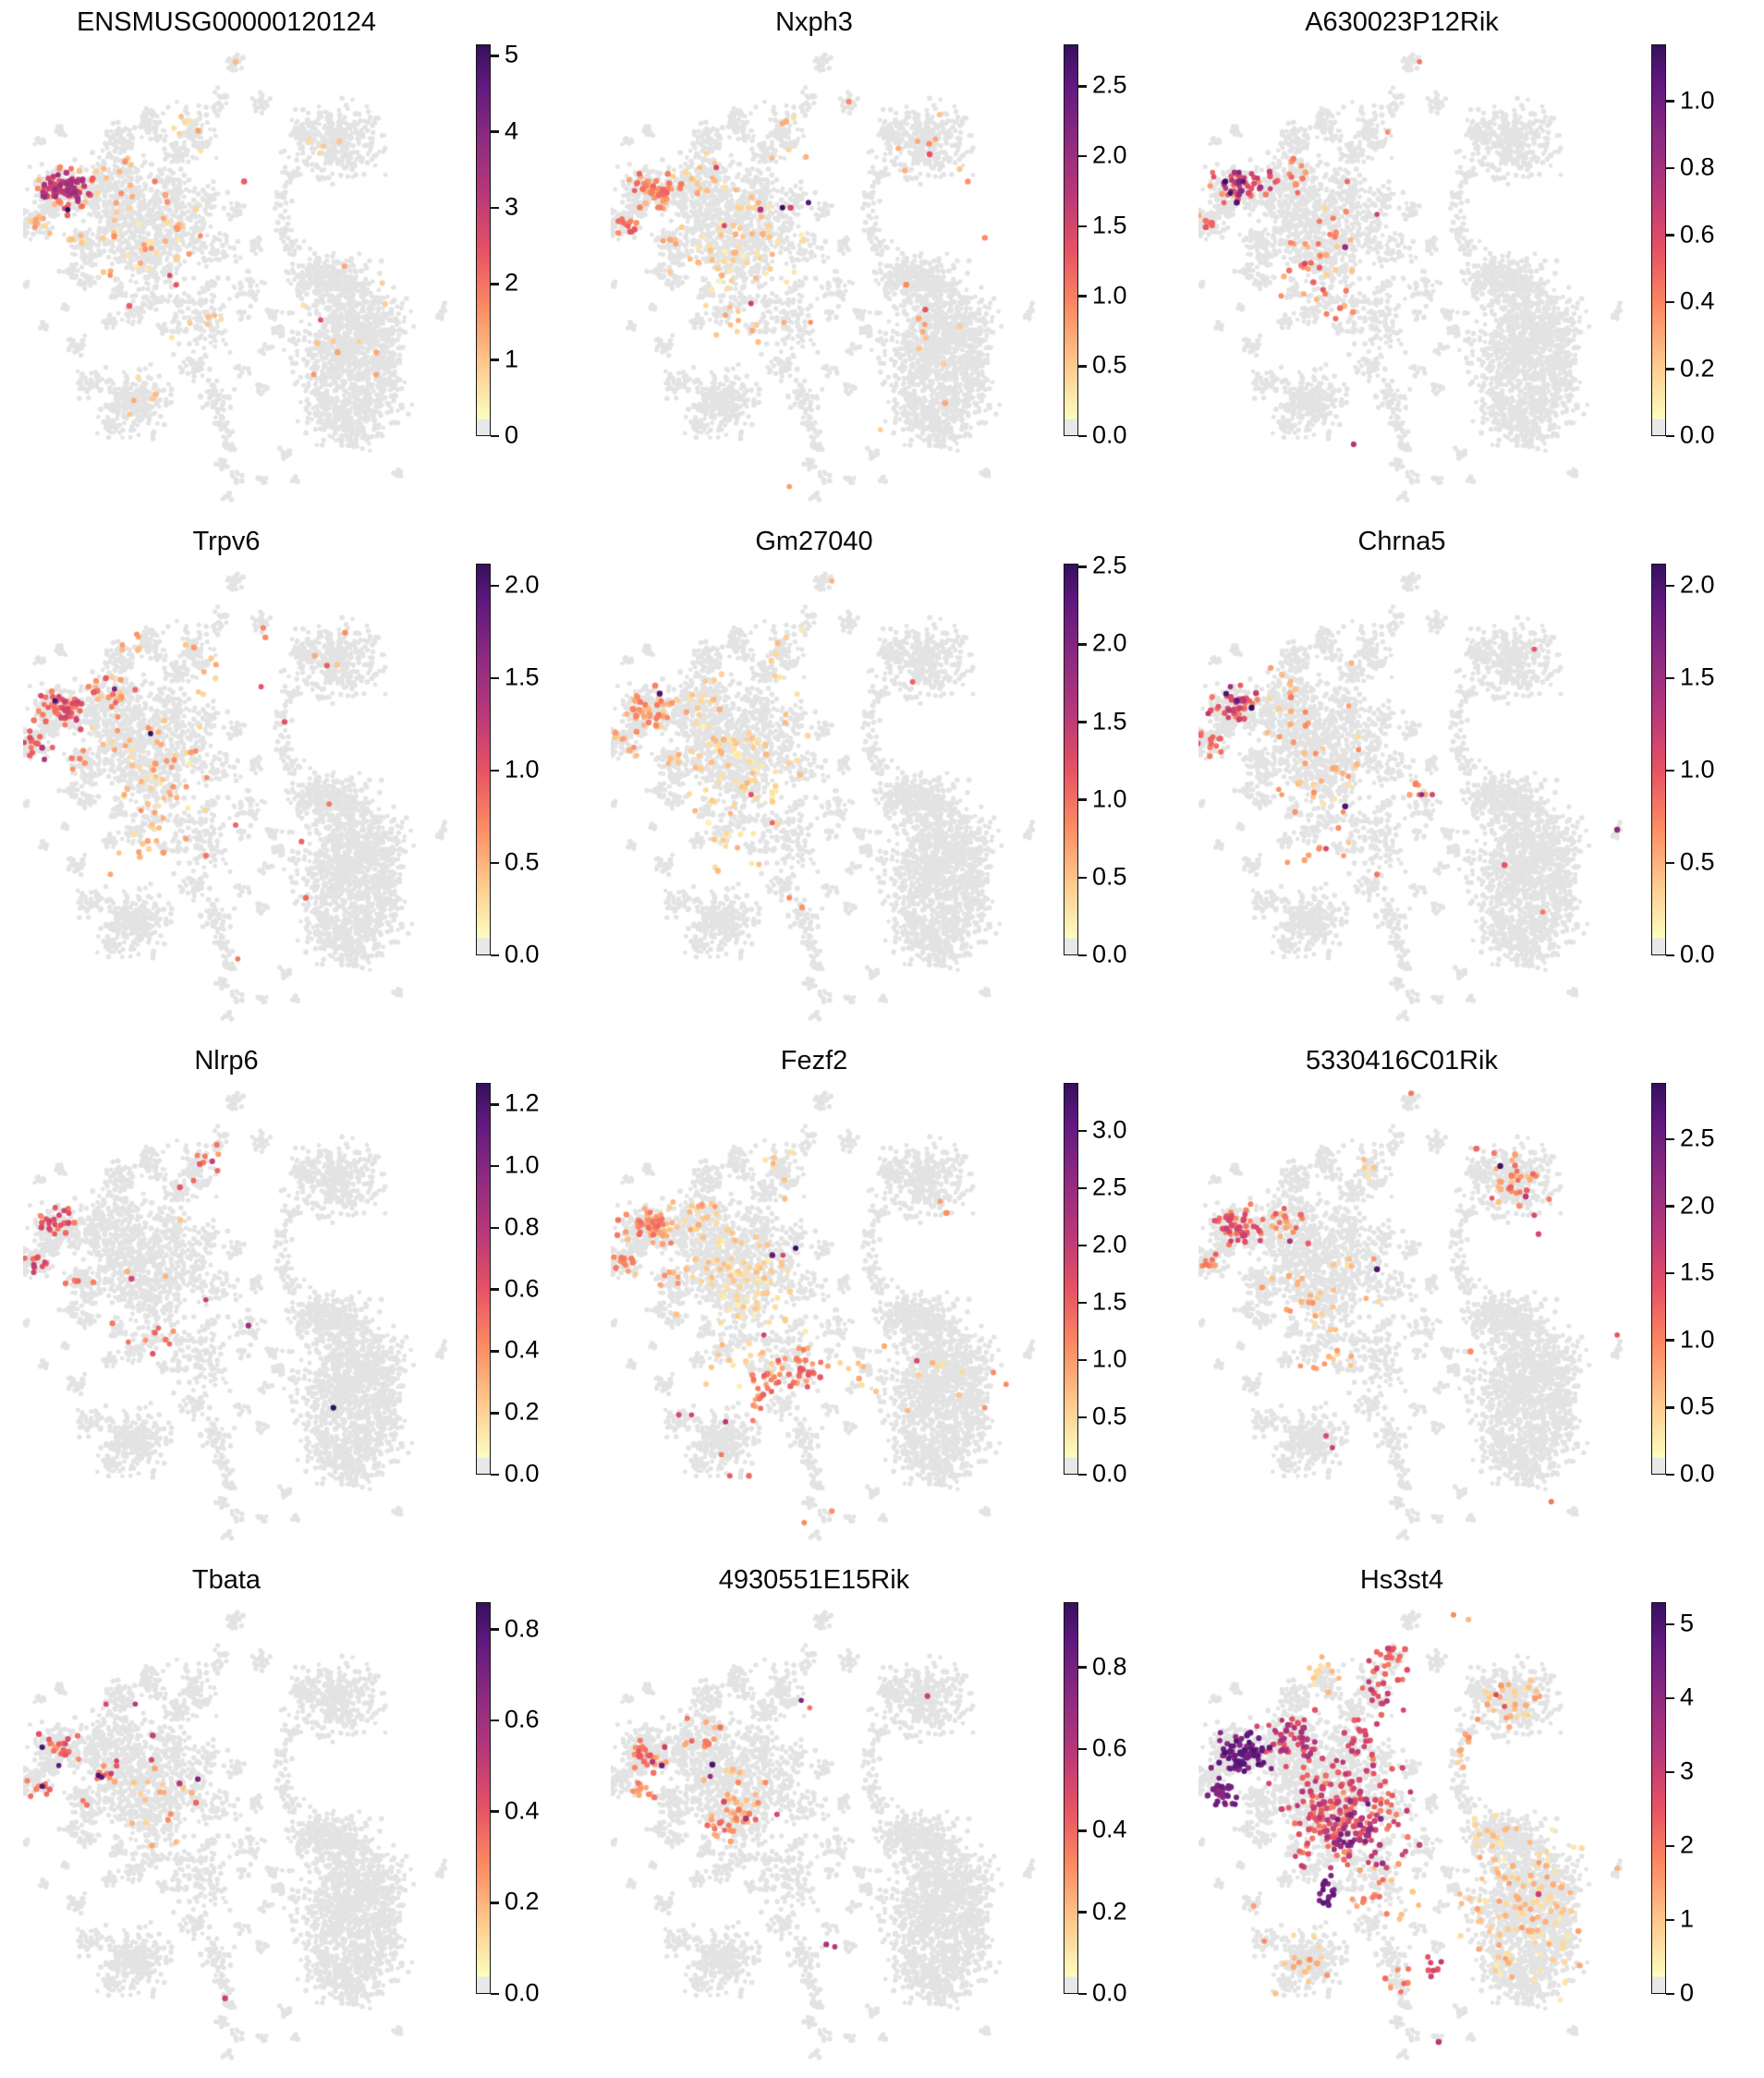  Describe the element at coordinates (1469, 1298) in the screenshot. I see `panel-5330416C01Rik: 5330416C01Rik 0.0 0.5 1.0 1.5 2.0 2.5` at that location.